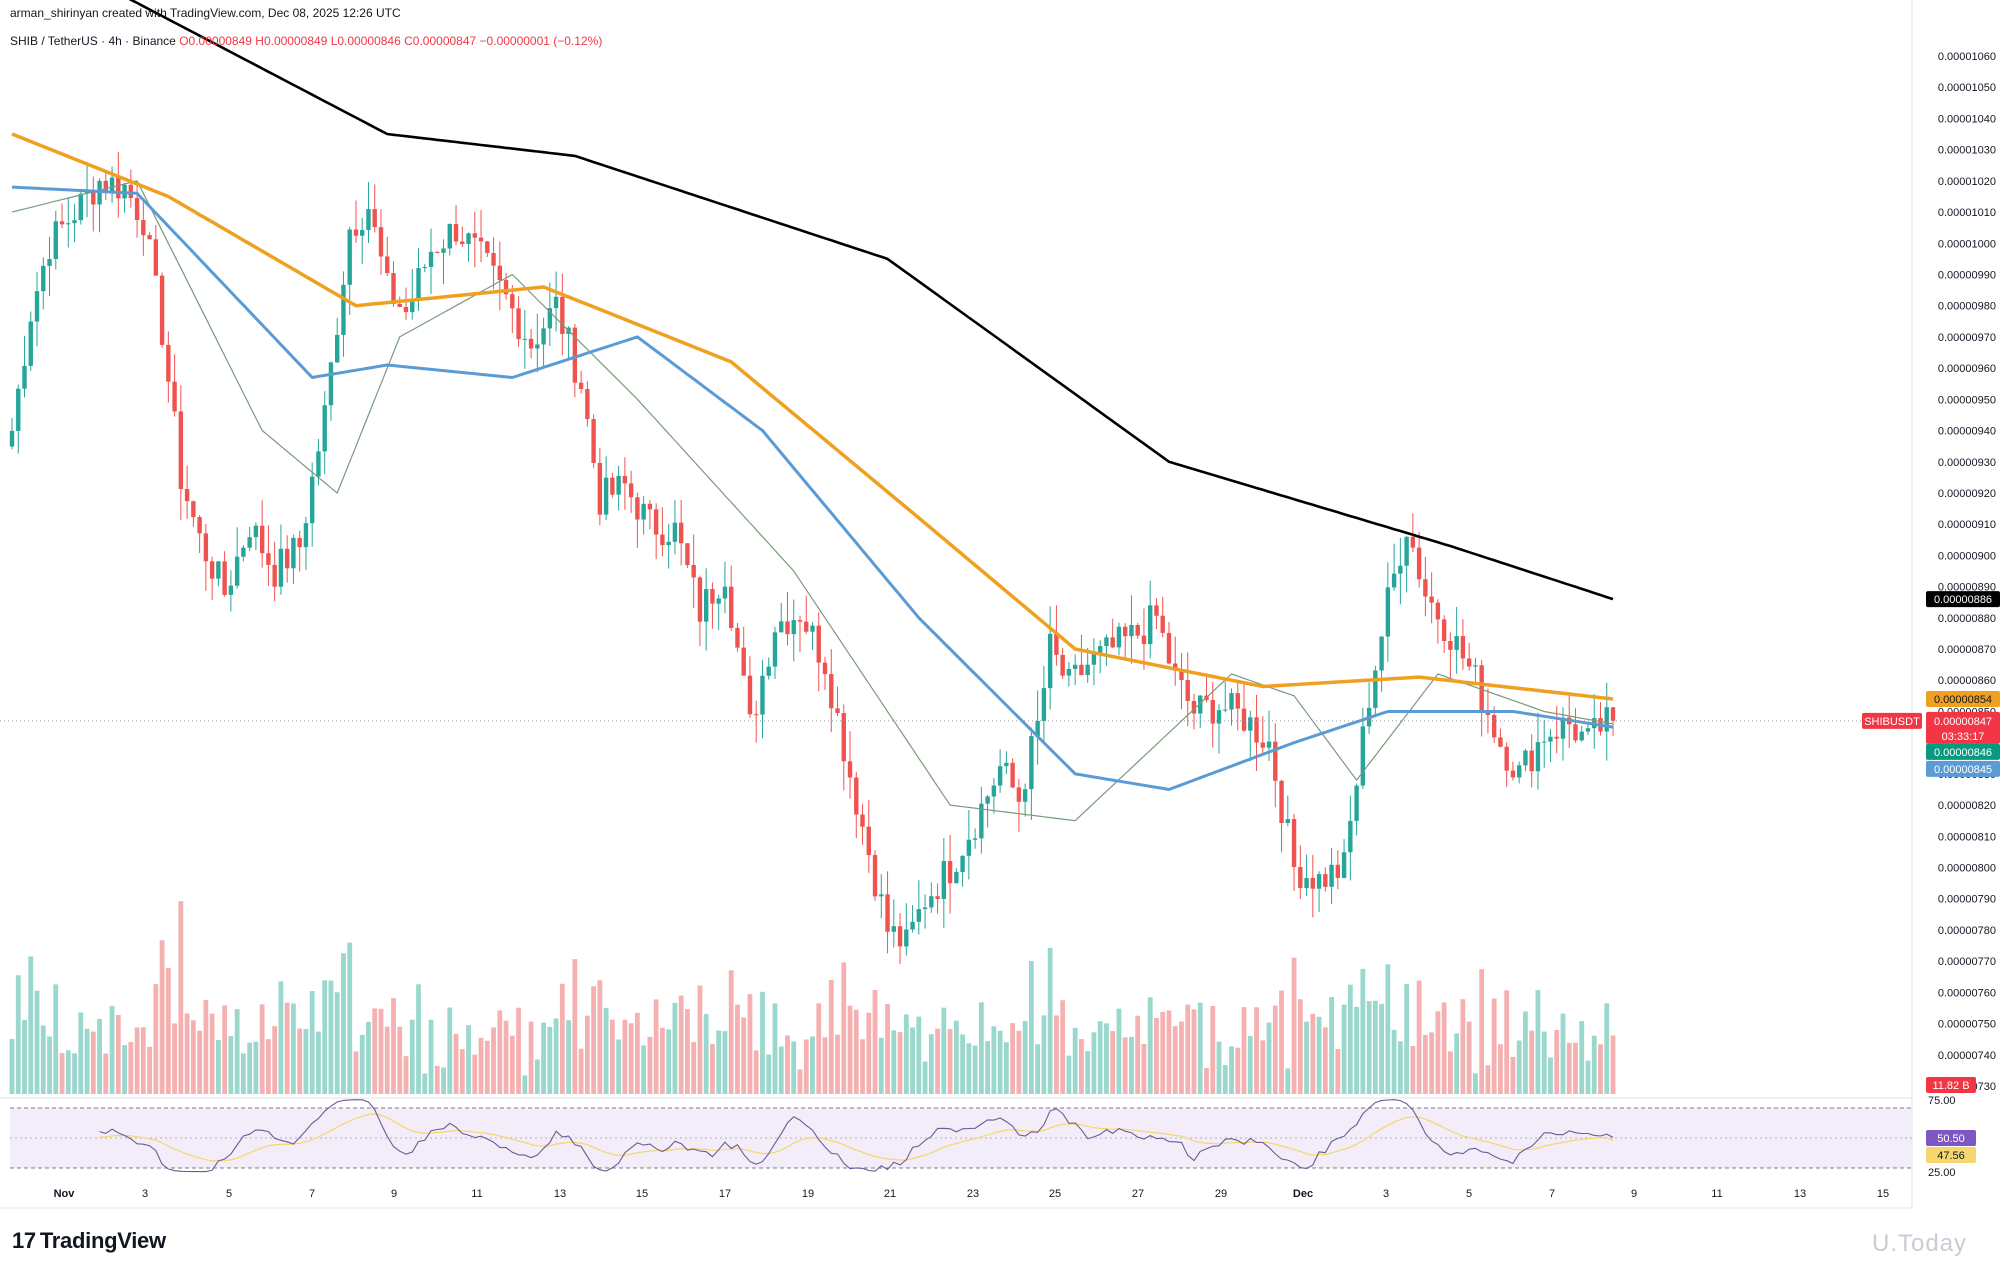 The image size is (2014, 1269). Describe the element at coordinates (1942, 1101) in the screenshot. I see `rsi-upper-label: 75.00` at that location.